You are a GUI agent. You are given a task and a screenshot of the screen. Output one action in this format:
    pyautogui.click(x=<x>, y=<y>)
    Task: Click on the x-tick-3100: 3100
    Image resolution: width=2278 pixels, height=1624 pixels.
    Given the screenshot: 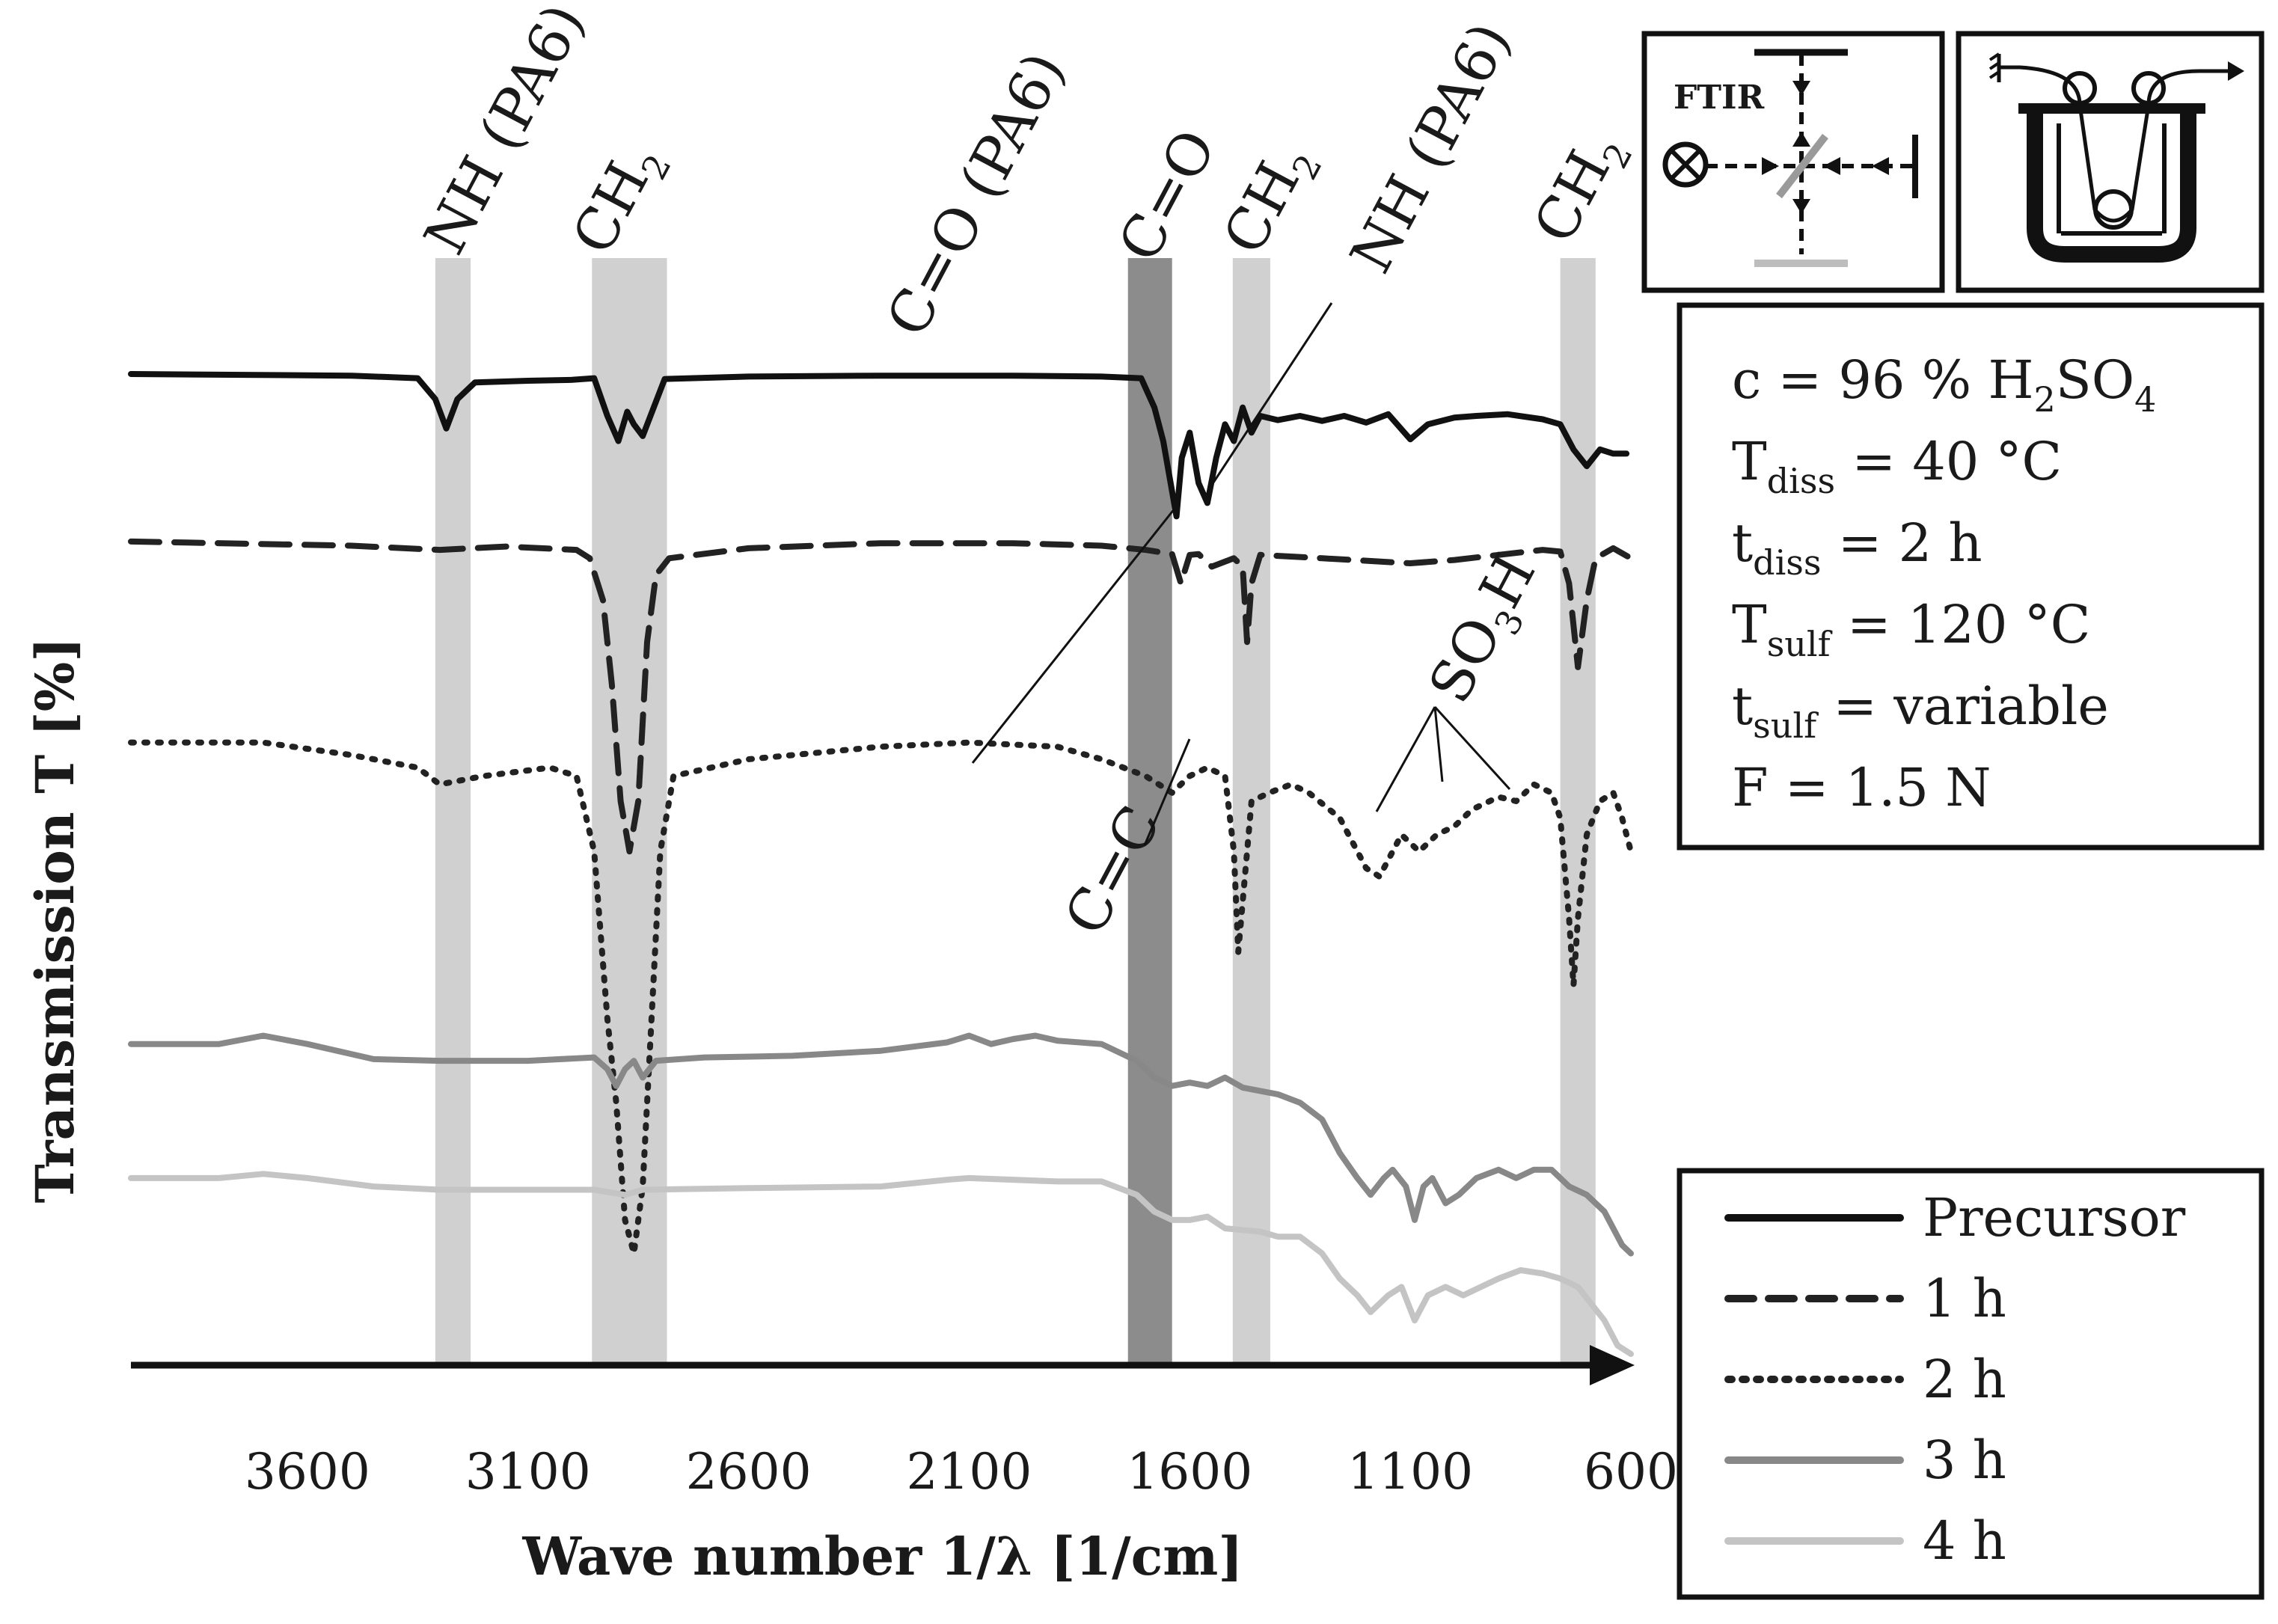 What is the action you would take?
    pyautogui.click(x=528, y=1472)
    